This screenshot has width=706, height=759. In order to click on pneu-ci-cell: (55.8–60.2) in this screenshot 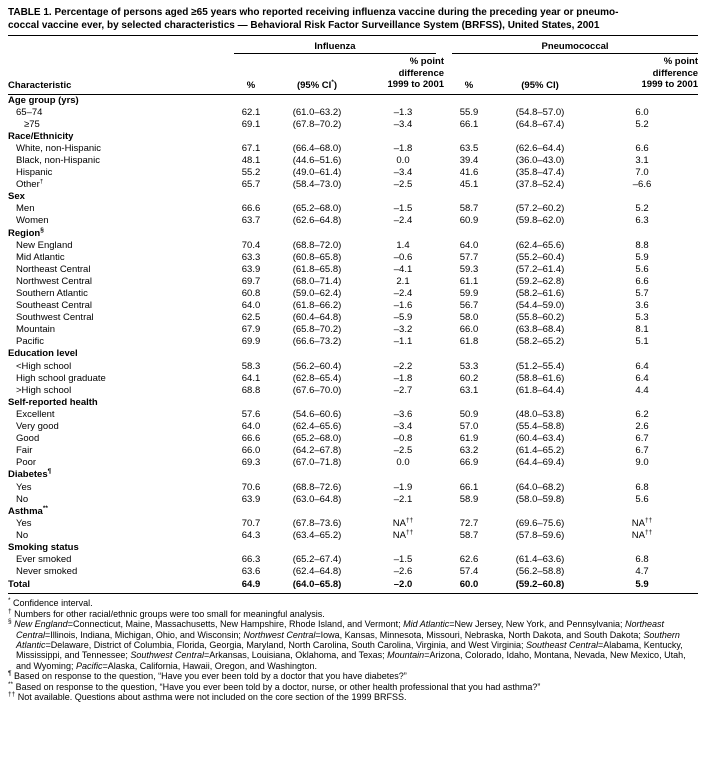, I will do `click(540, 318)`.